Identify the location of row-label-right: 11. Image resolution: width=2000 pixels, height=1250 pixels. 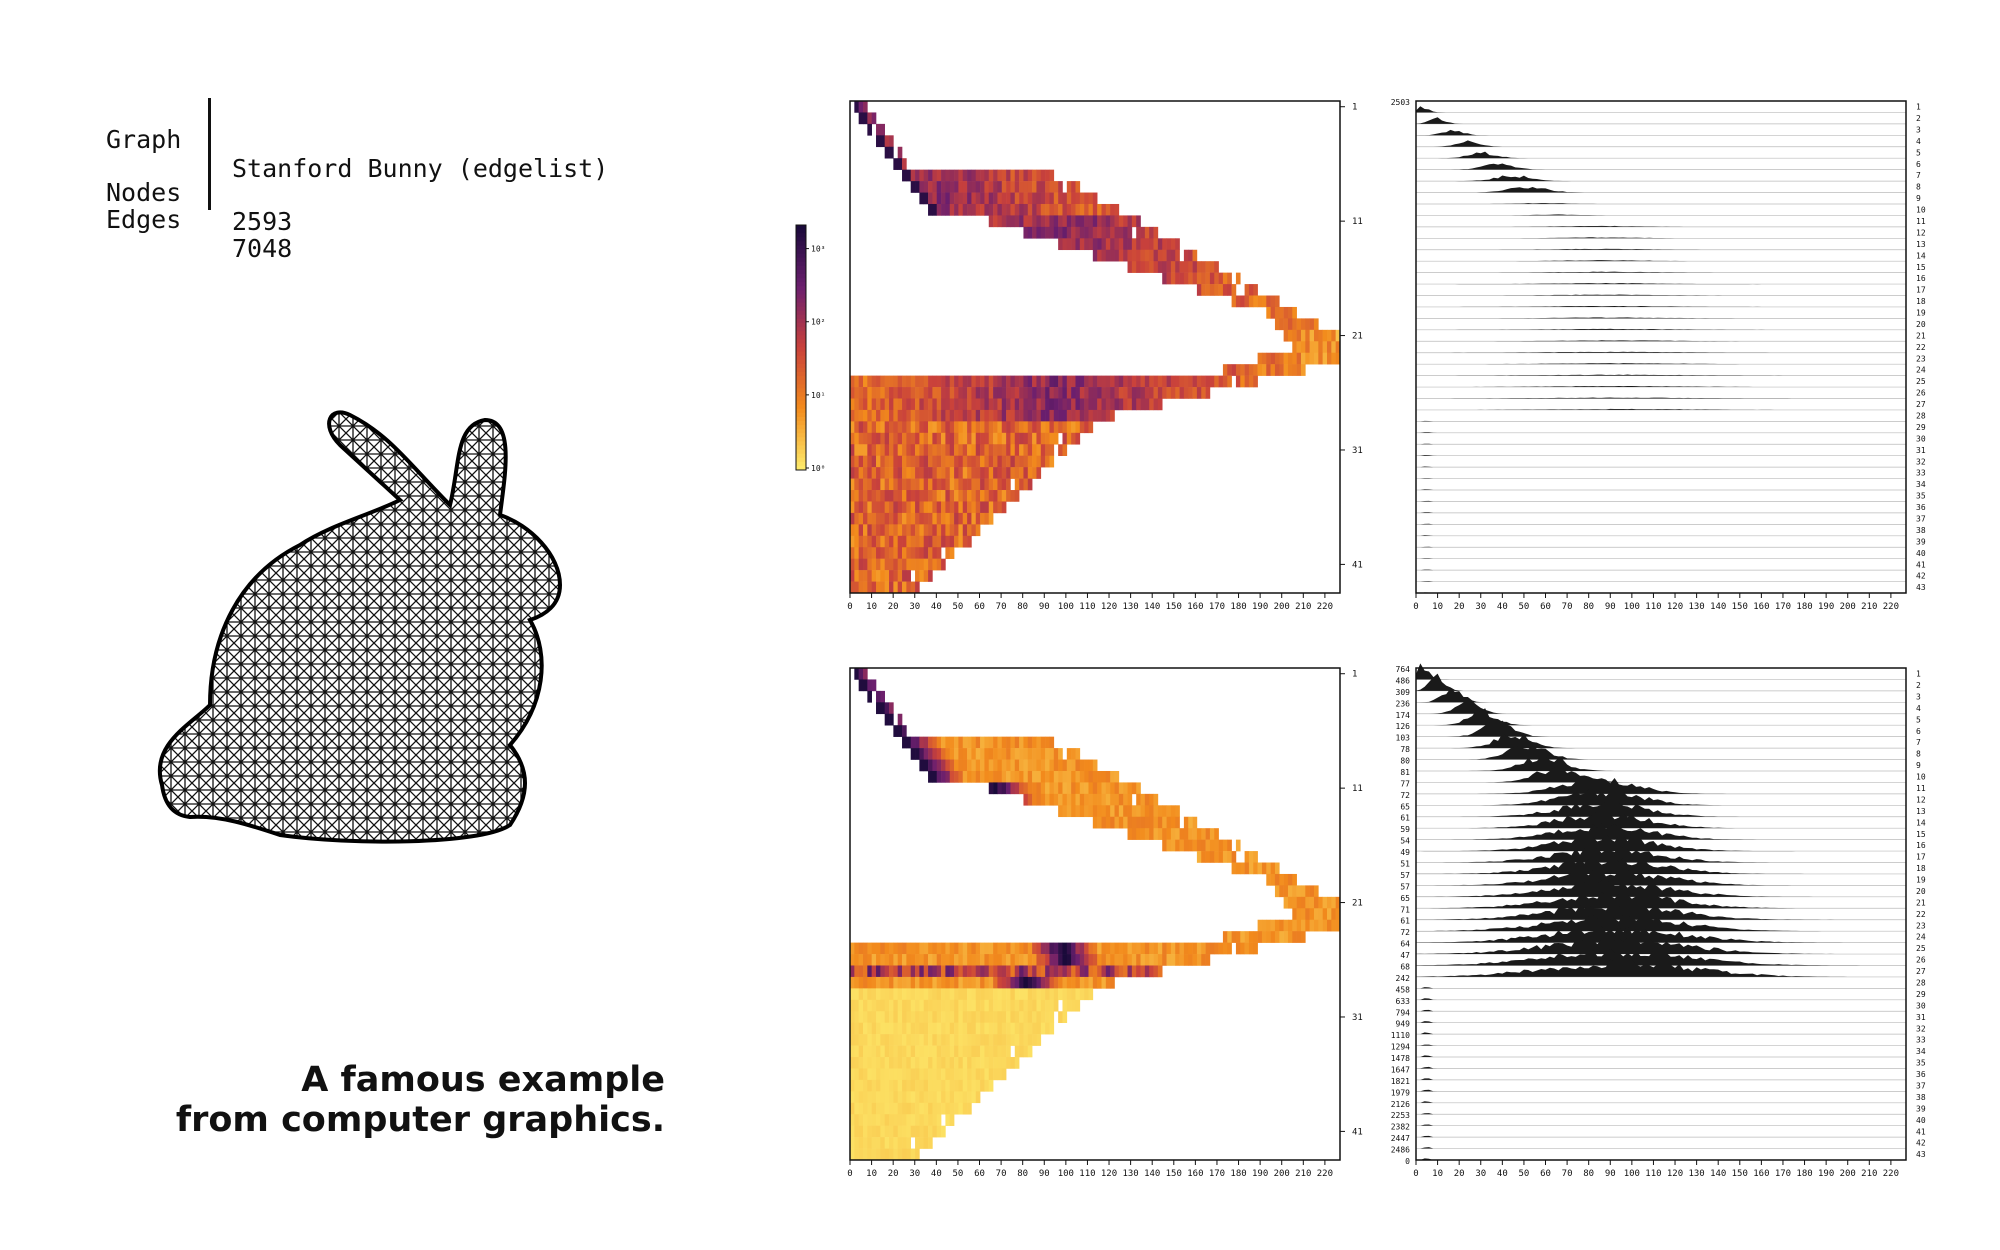
(1921, 788).